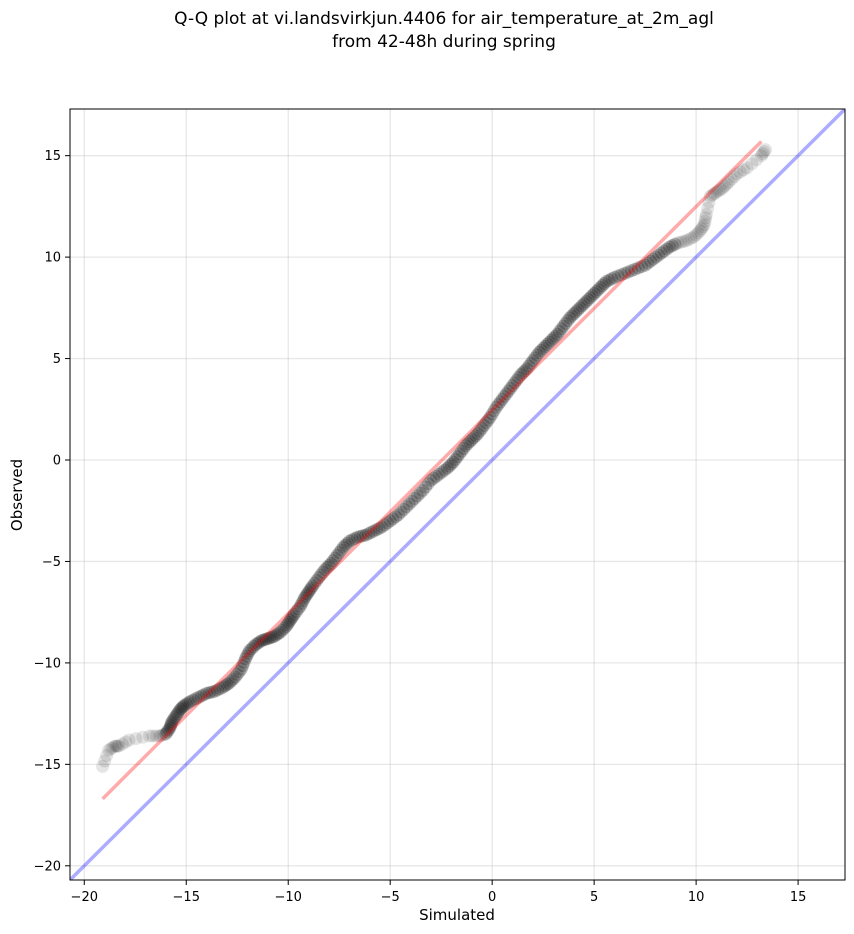 The width and height of the screenshot is (854, 934). What do you see at coordinates (798, 897) in the screenshot?
I see `x-tick-label: 15` at bounding box center [798, 897].